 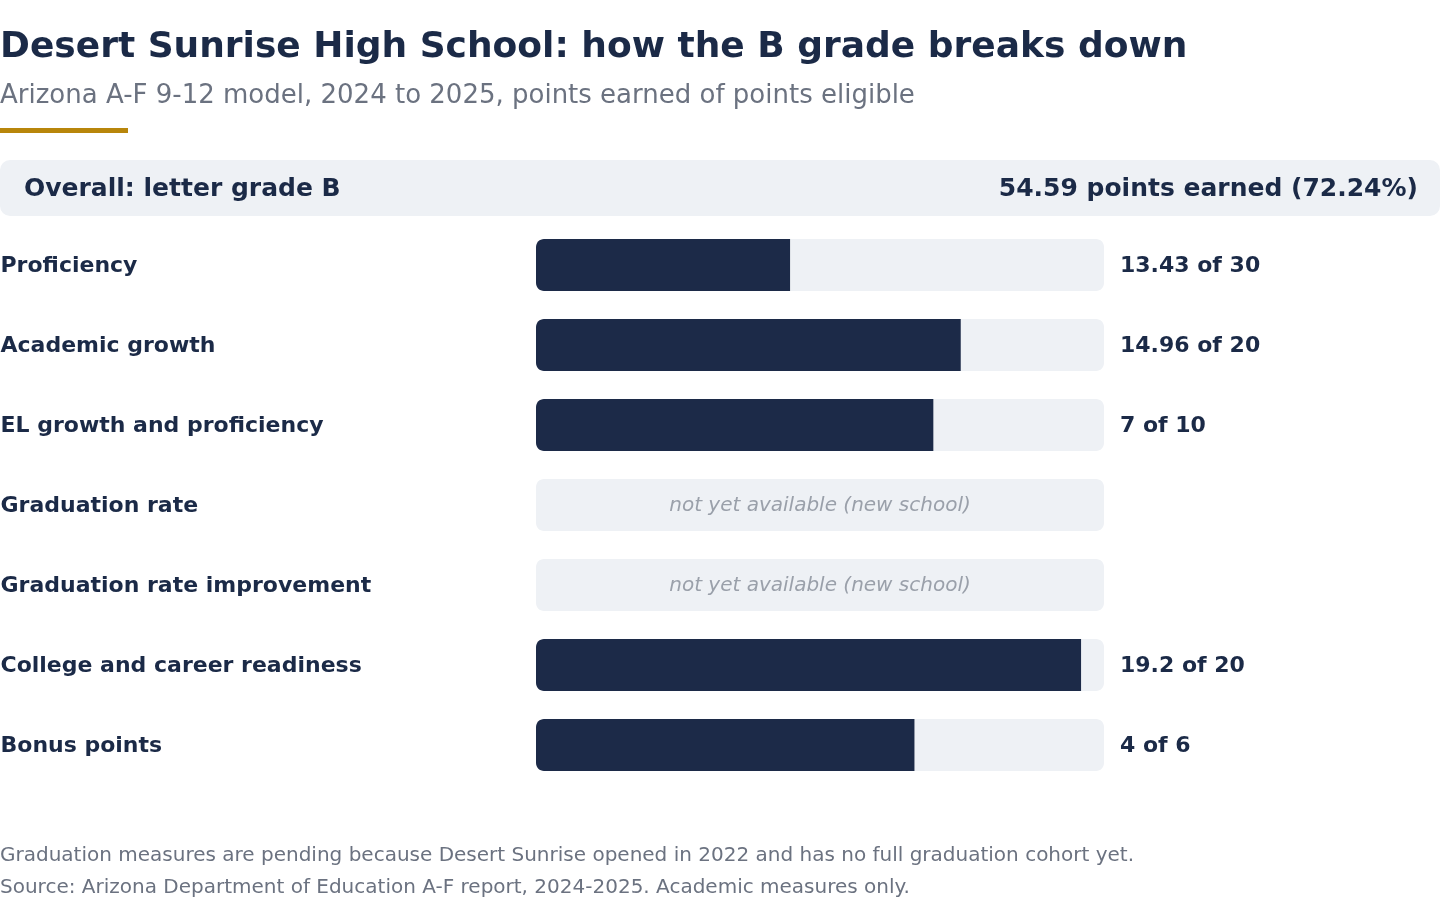 What do you see at coordinates (162, 424) in the screenshot?
I see `y-tick-label: EL growth and proficiency` at bounding box center [162, 424].